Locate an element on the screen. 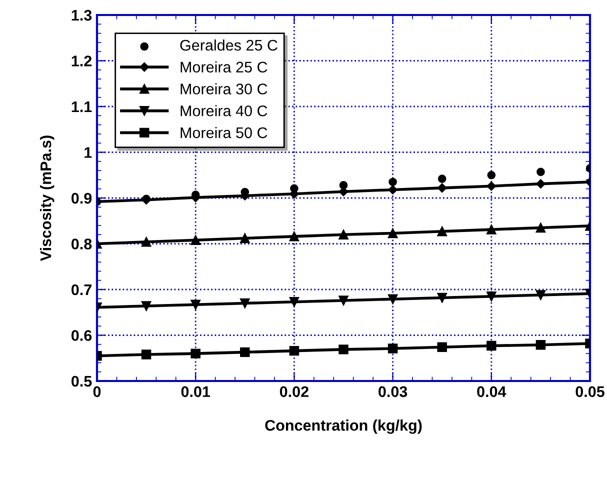 The width and height of the screenshot is (607, 479). y-tick-label: 1 is located at coordinates (88, 152).